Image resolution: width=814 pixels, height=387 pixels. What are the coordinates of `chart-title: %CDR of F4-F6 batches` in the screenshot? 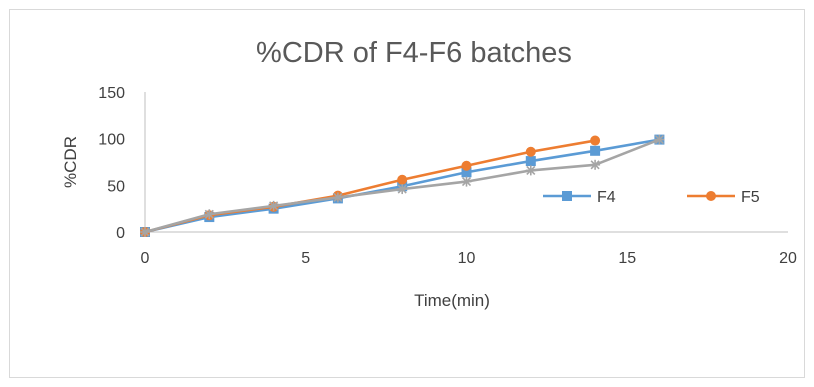 It's located at (414, 53).